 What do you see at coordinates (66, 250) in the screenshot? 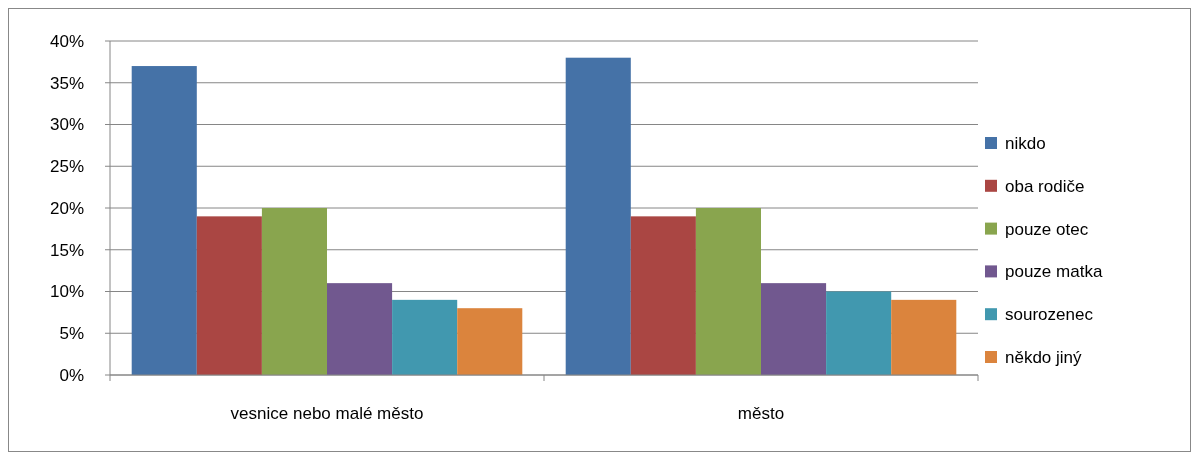
I see `y-tick-label: 15%` at bounding box center [66, 250].